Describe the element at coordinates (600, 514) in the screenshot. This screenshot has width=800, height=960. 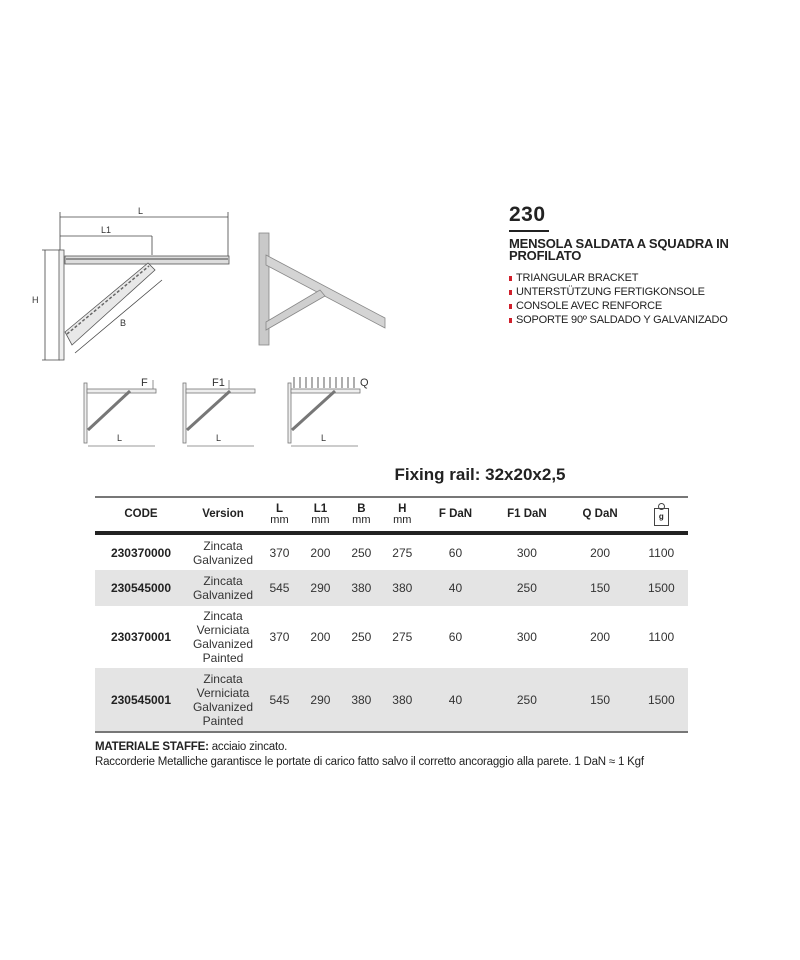
I see `col-Q: Q DaN` at that location.